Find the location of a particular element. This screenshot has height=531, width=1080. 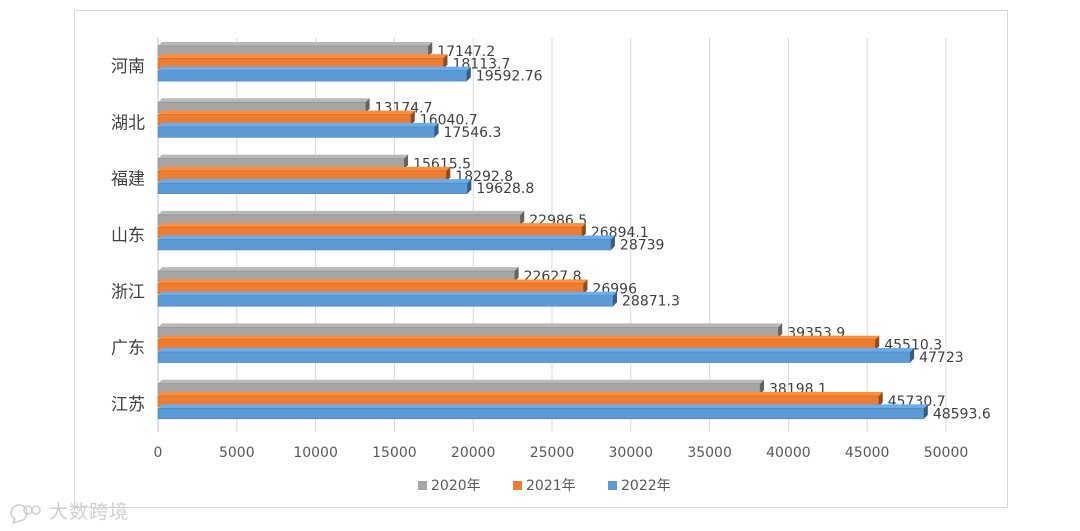

legend-label: 2022年 is located at coordinates (646, 486).